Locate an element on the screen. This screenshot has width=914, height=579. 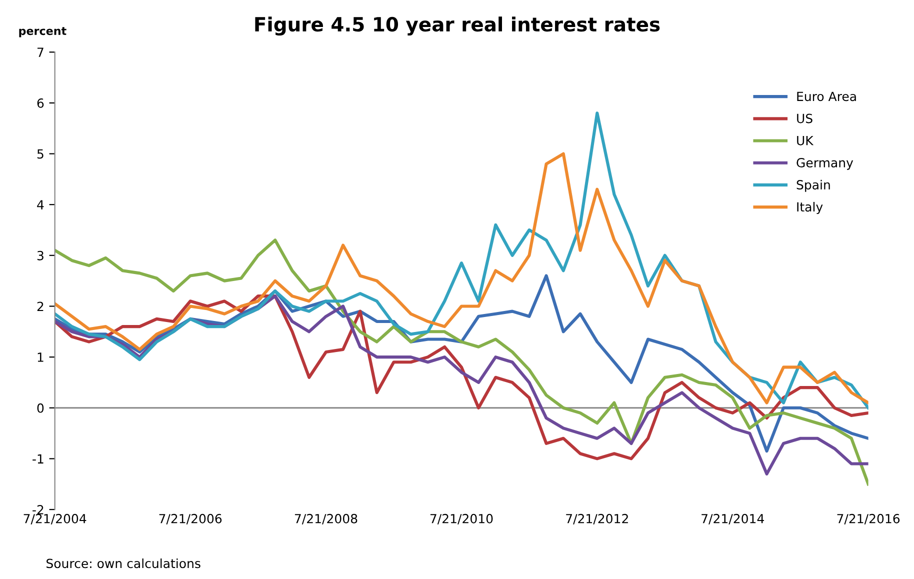
y-tick-label: 6 is located at coordinates (40, 103).